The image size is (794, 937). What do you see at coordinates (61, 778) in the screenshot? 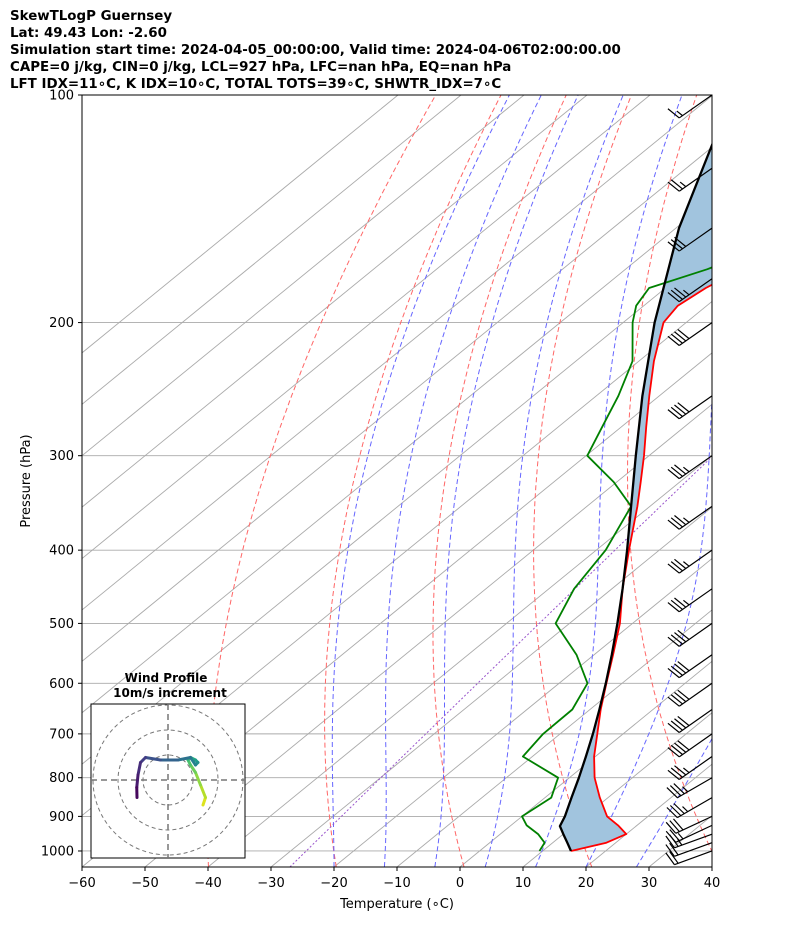
I see `y-tick-label: 800` at bounding box center [61, 778].